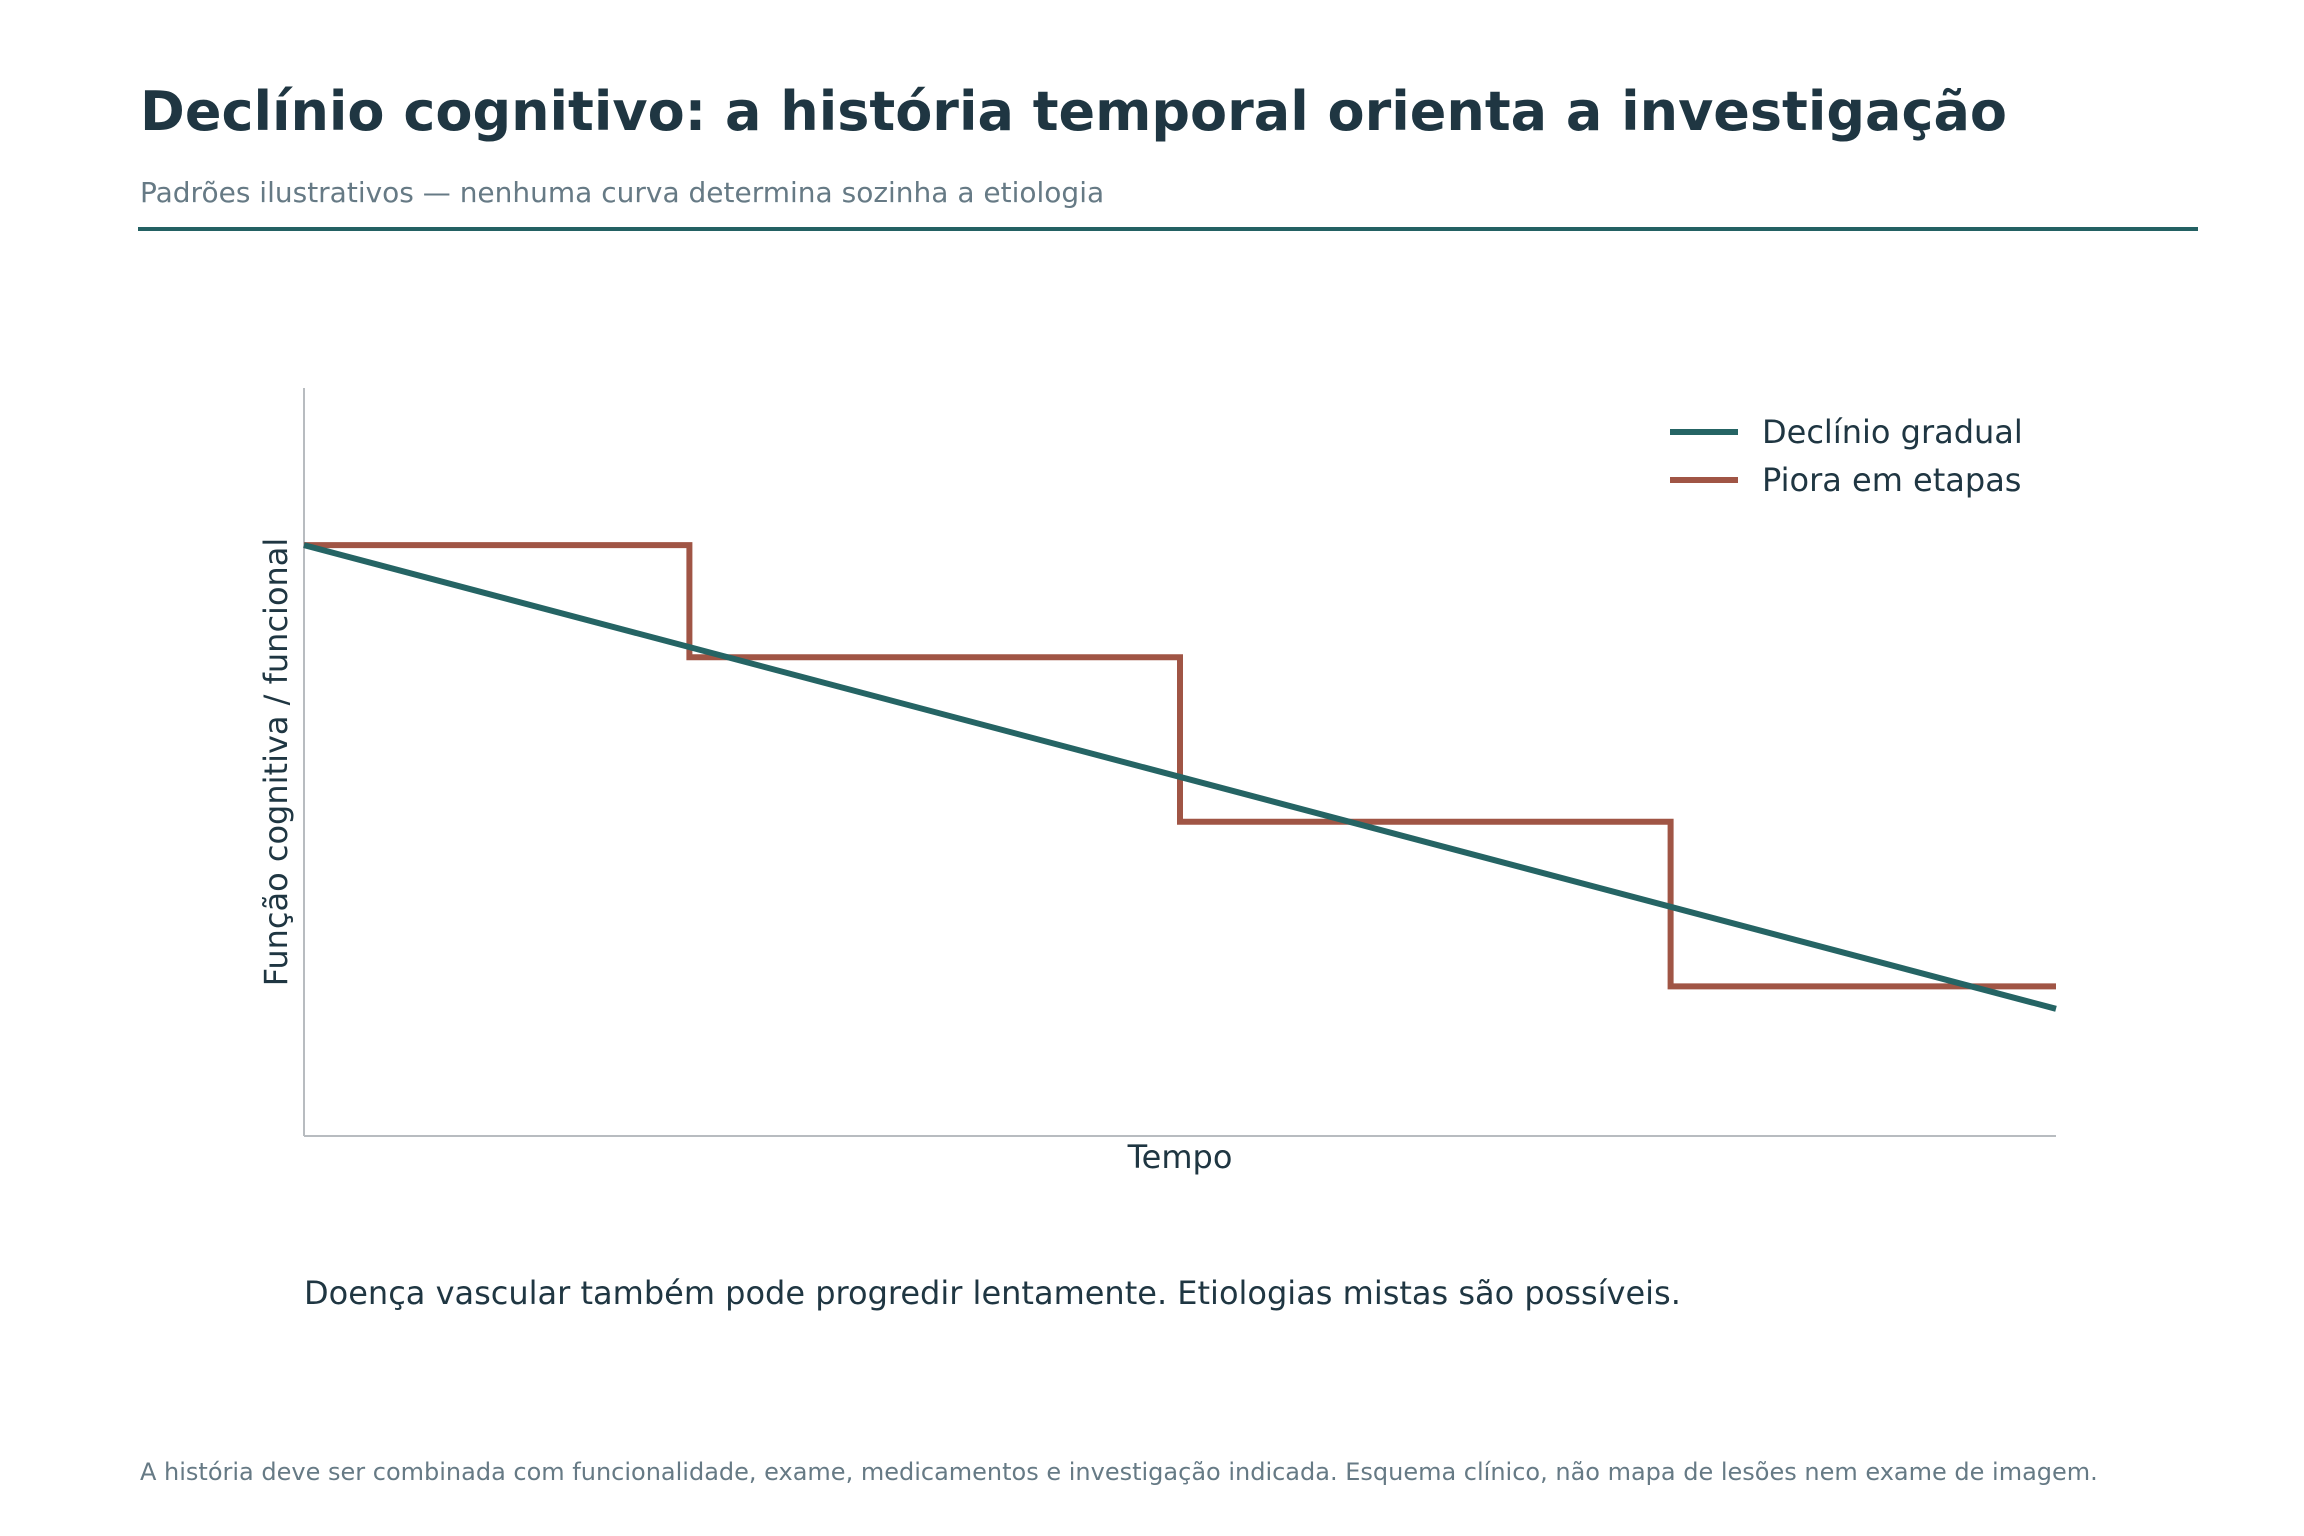 The height and width of the screenshot is (1536, 2304). Describe the element at coordinates (1891, 480) in the screenshot. I see `legend-label-steps: Piora em etapas` at that location.